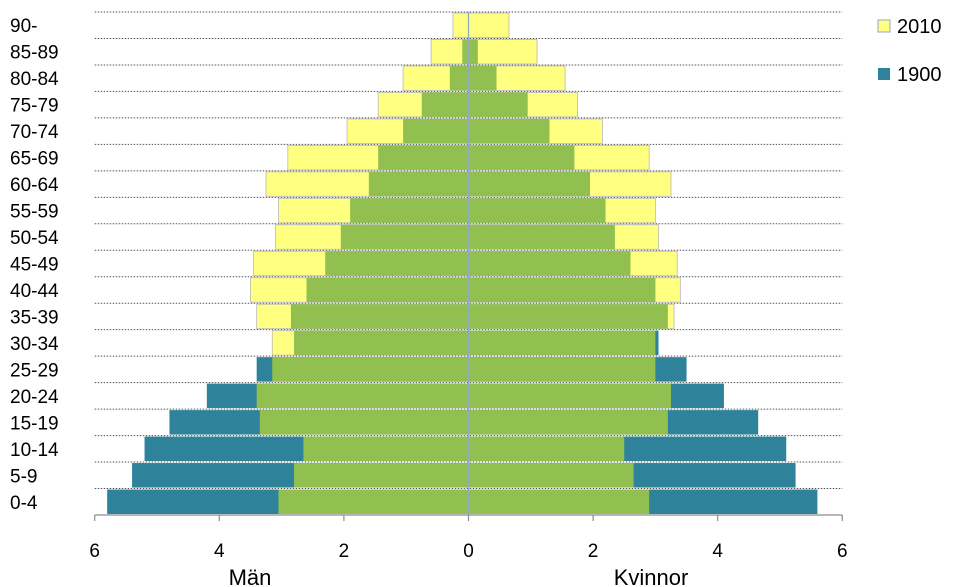 This screenshot has height=587, width=957. Describe the element at coordinates (34, 423) in the screenshot. I see `y-tick-label: 15-19` at that location.